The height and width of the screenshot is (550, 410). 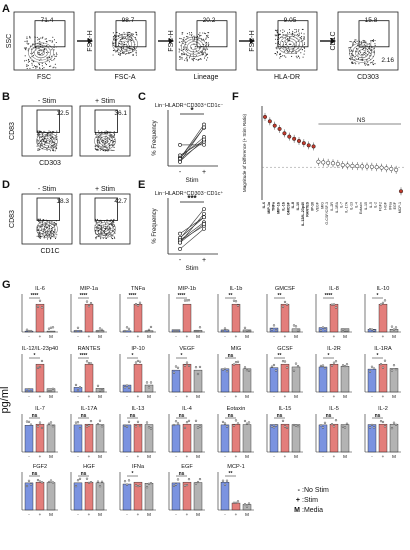 What do you see at coordinates (189, 105) in the screenshot?
I see `panel-c-title: Lin⁻HLADR⁺CD303⁺CD1c⁻` at bounding box center [189, 105].